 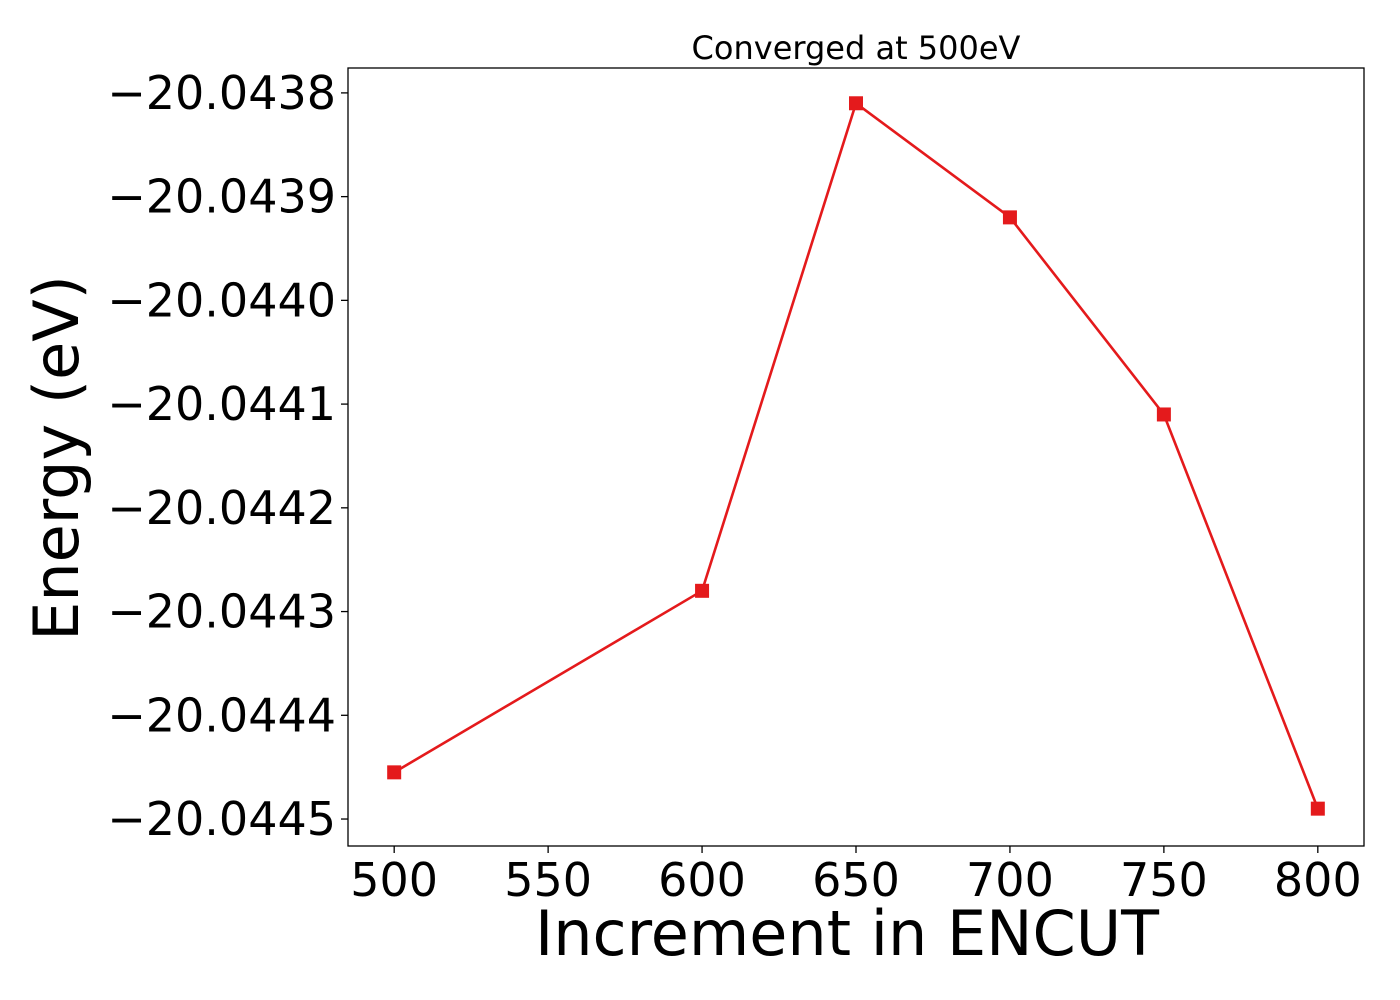 I want to click on x-tick-label: 600, so click(x=702, y=880).